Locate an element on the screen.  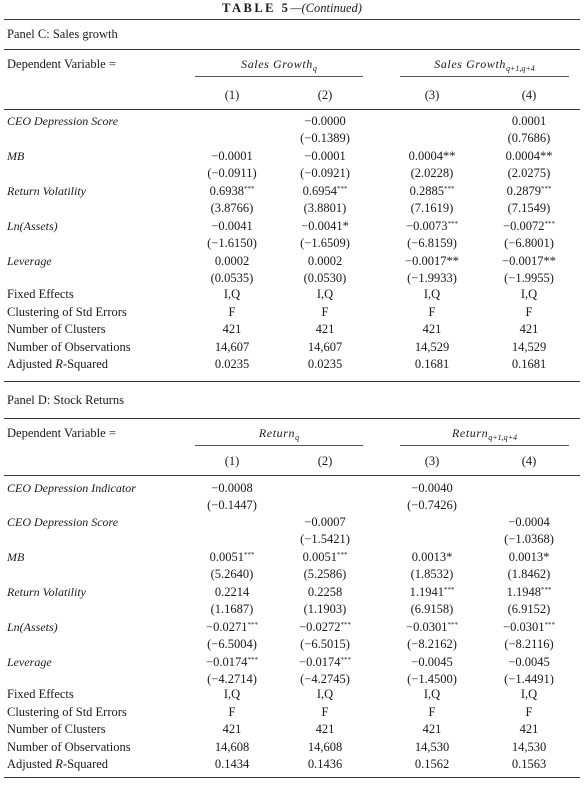
panel_c-table-cell: −0.0041* is located at coordinates (325, 226).